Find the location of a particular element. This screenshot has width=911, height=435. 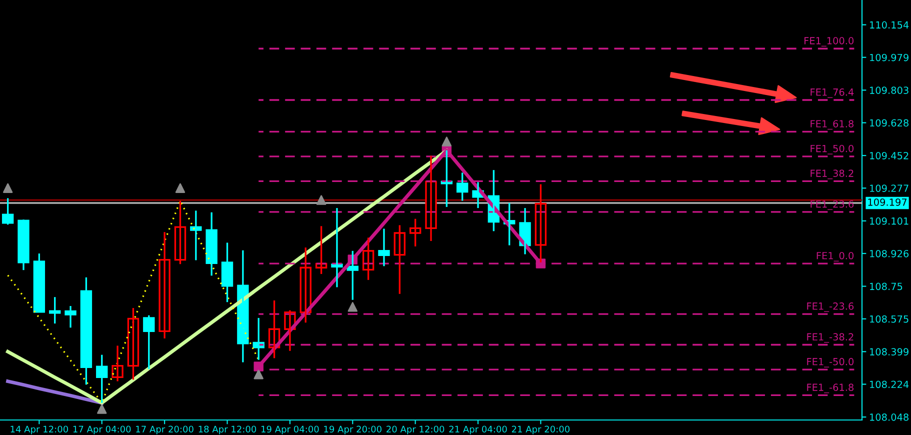

x-tick-label: 14 Apr 12:00 is located at coordinates (39, 430).